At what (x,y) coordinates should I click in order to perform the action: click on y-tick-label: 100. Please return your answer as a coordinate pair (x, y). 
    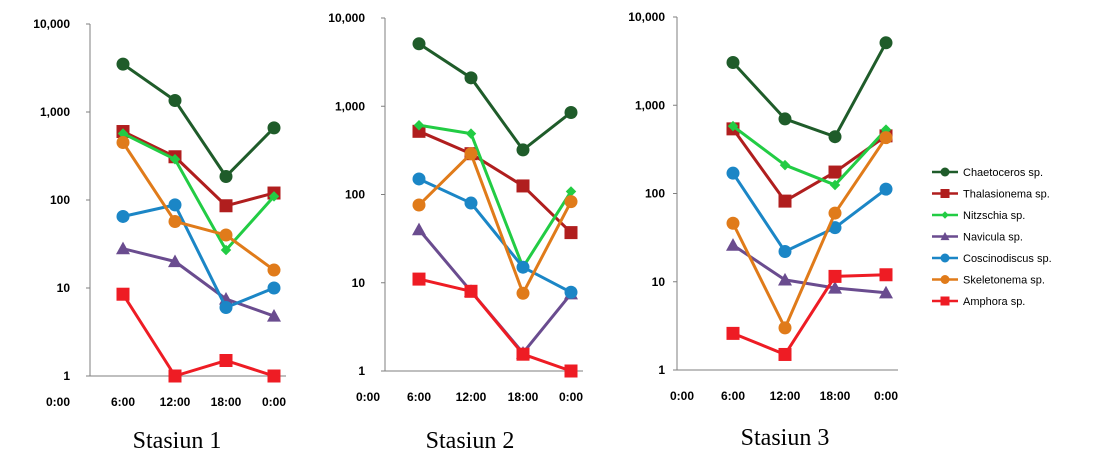
    Looking at the image, I should click on (655, 194).